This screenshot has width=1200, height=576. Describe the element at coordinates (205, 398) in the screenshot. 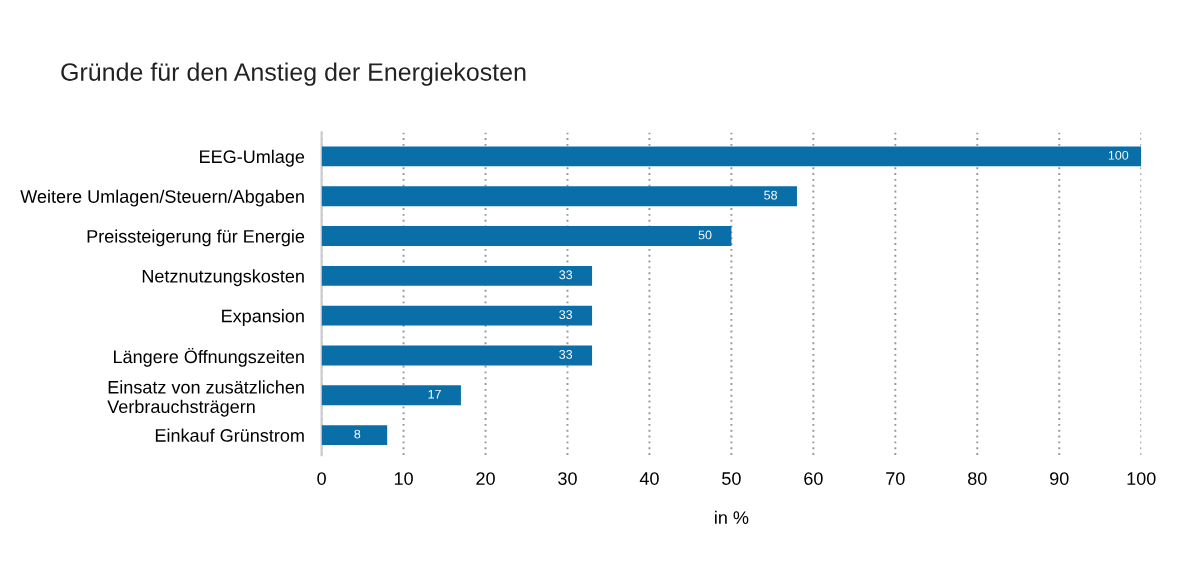

I see `y-tick-label: Einsatz von zusätzlichen Verbrauchsträgern` at that location.